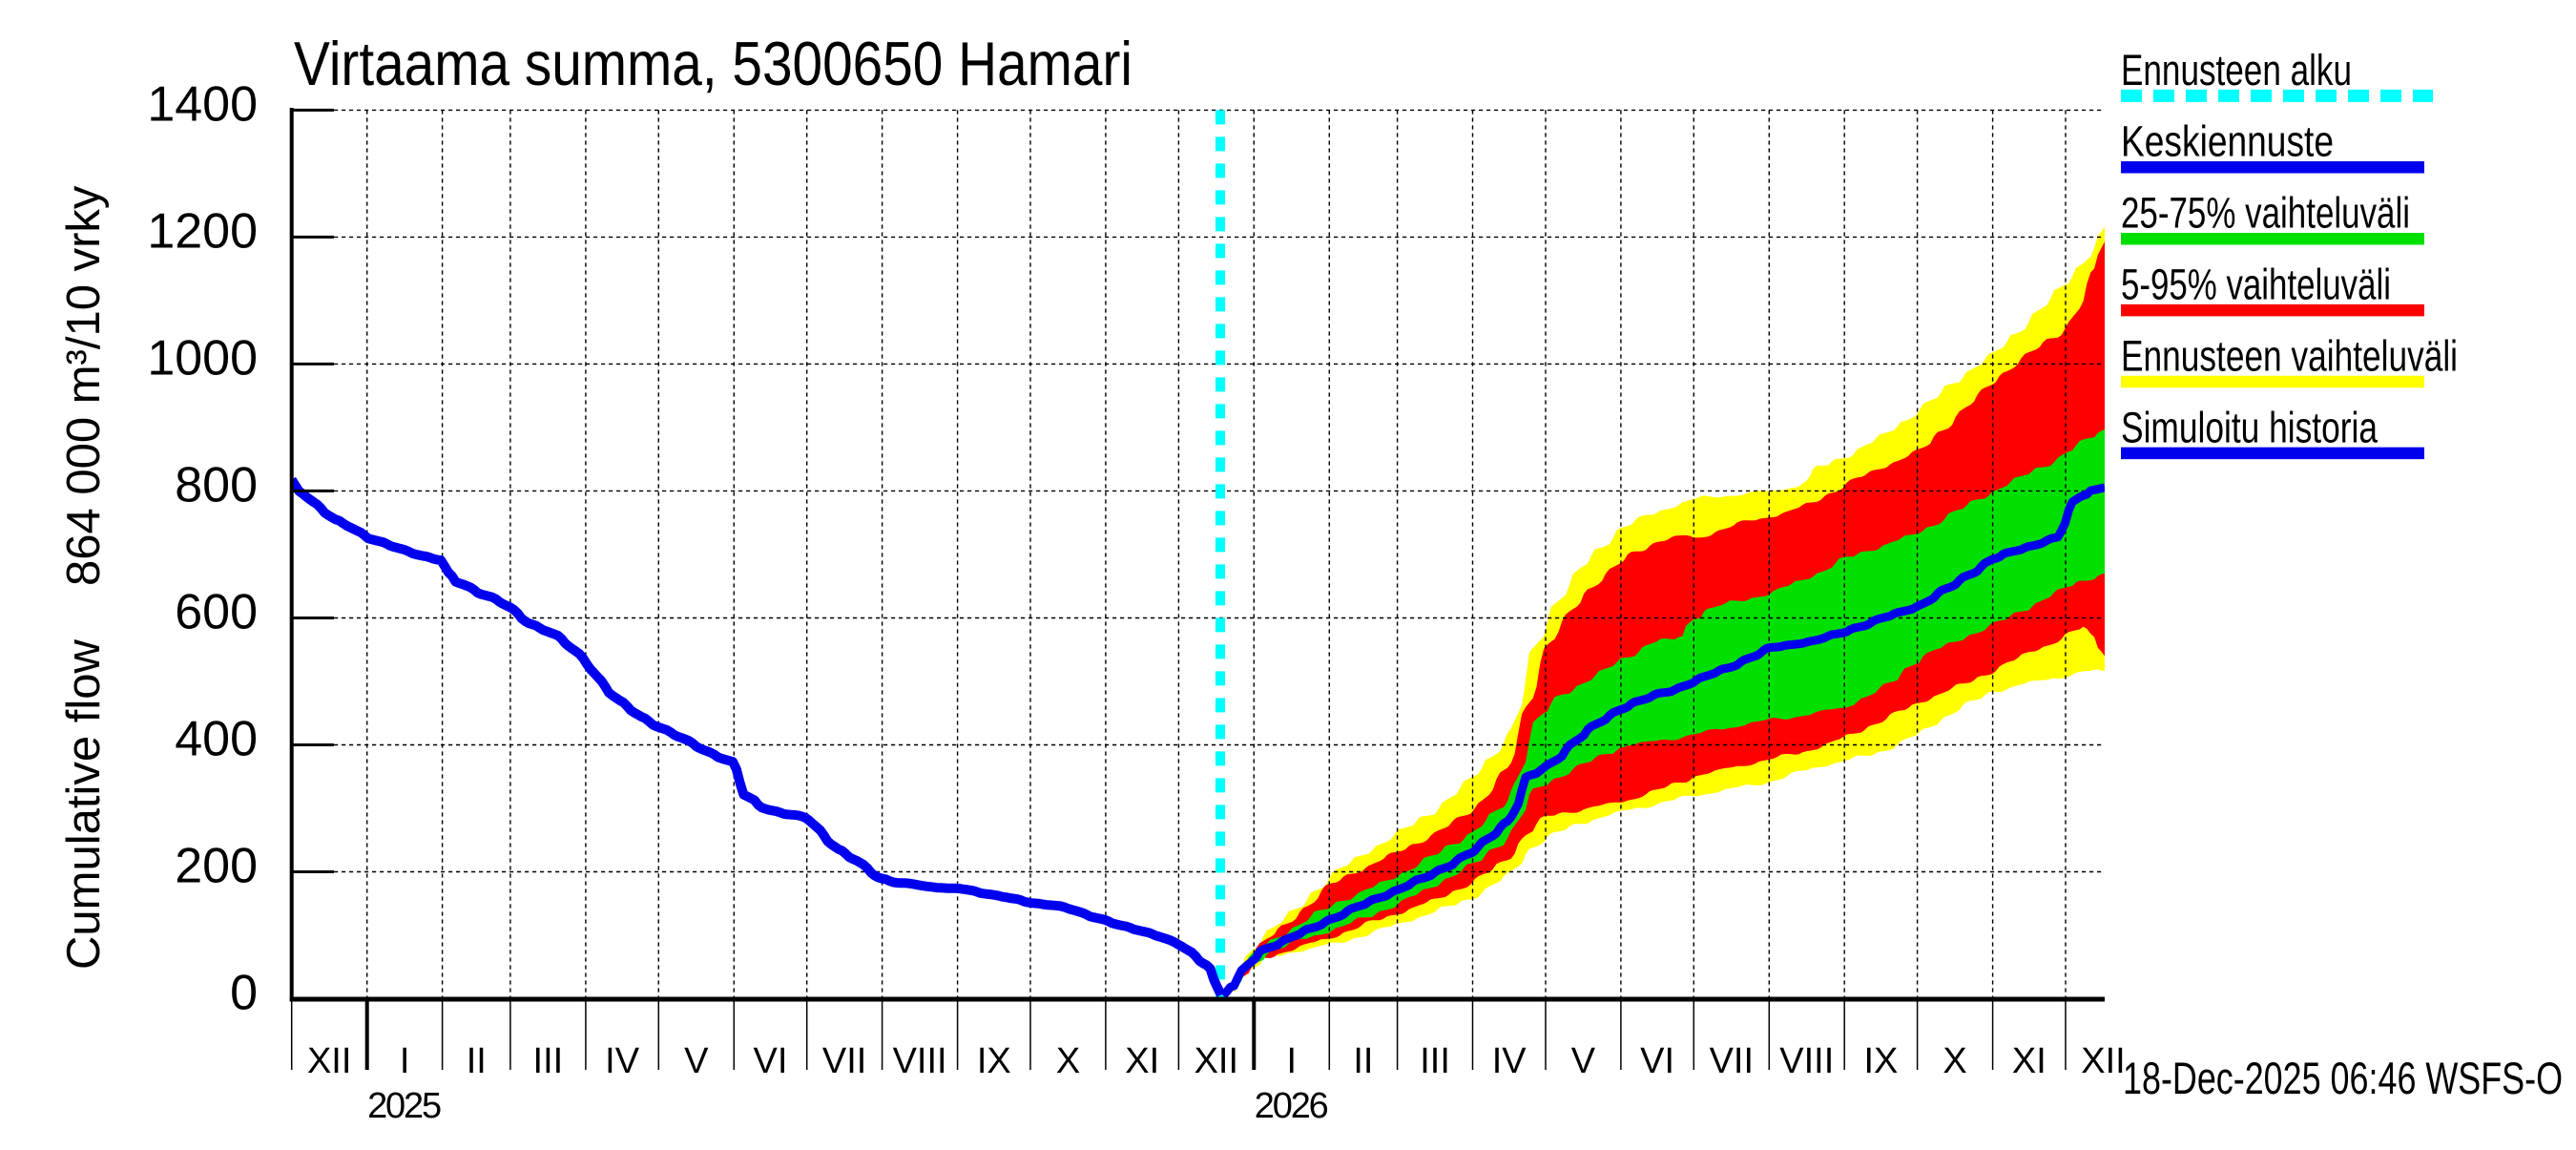  I want to click on svg-text: Keskiennuste, so click(2227, 141).